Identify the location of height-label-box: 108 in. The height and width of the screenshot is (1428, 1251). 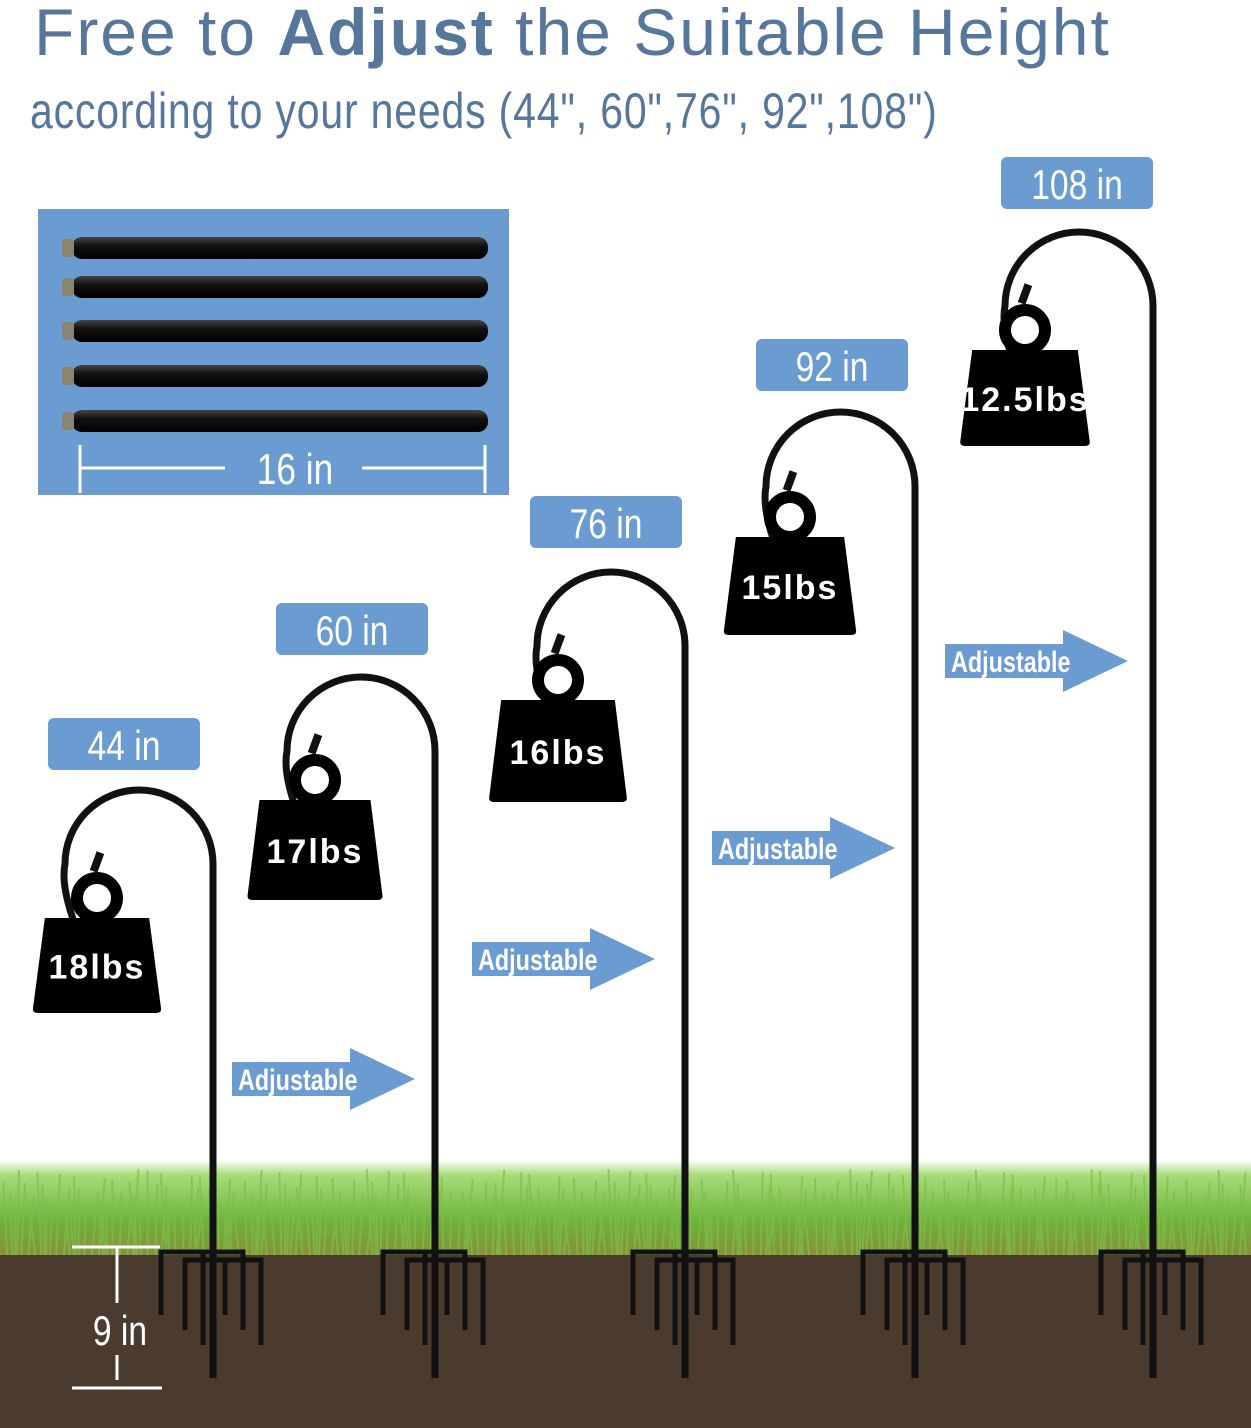
(1077, 183).